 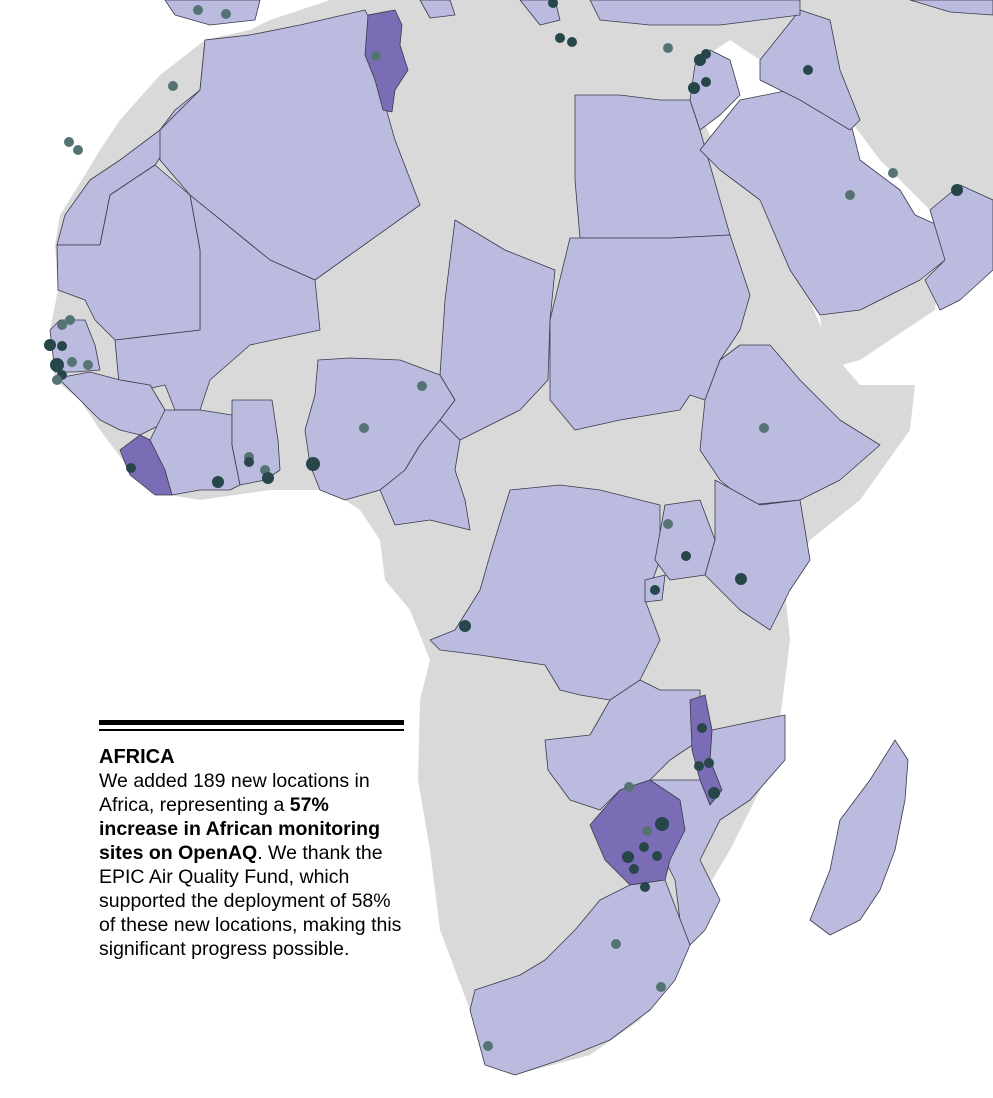 What do you see at coordinates (790, 425) in the screenshot?
I see `country-ethiopia` at bounding box center [790, 425].